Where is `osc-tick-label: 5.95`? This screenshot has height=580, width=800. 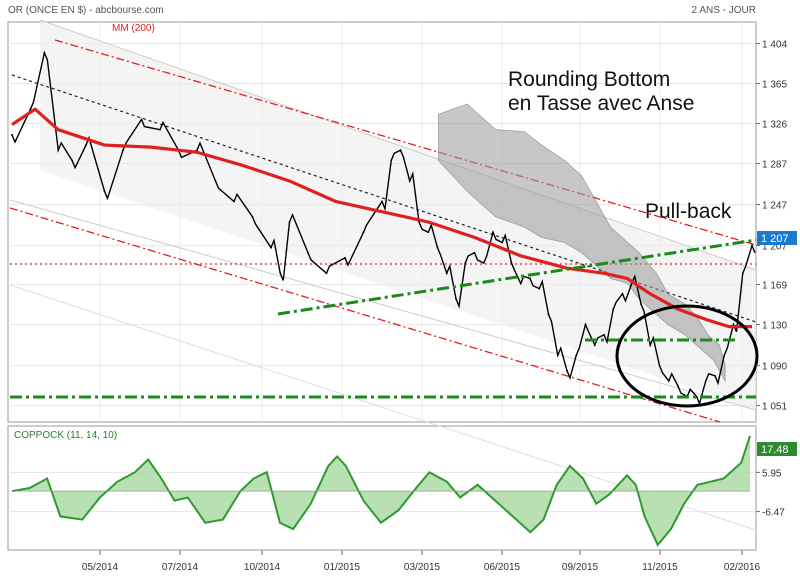 osc-tick-label: 5.95 is located at coordinates (772, 473).